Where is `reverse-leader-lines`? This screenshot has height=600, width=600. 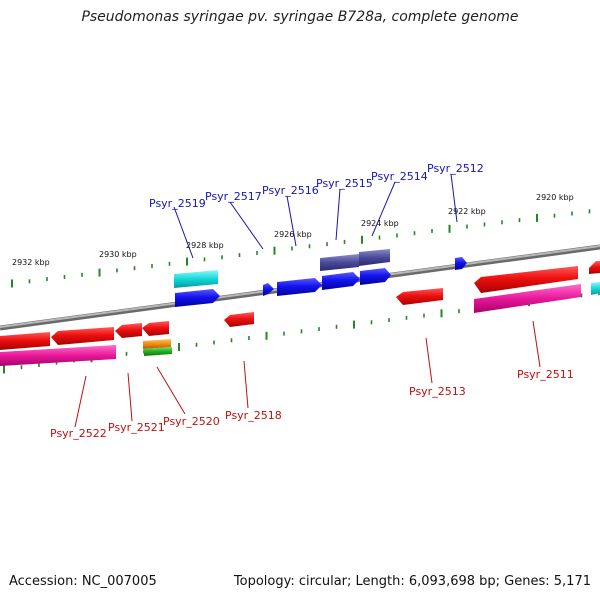
reverse-leader-lines is located at coordinates (307, 374).